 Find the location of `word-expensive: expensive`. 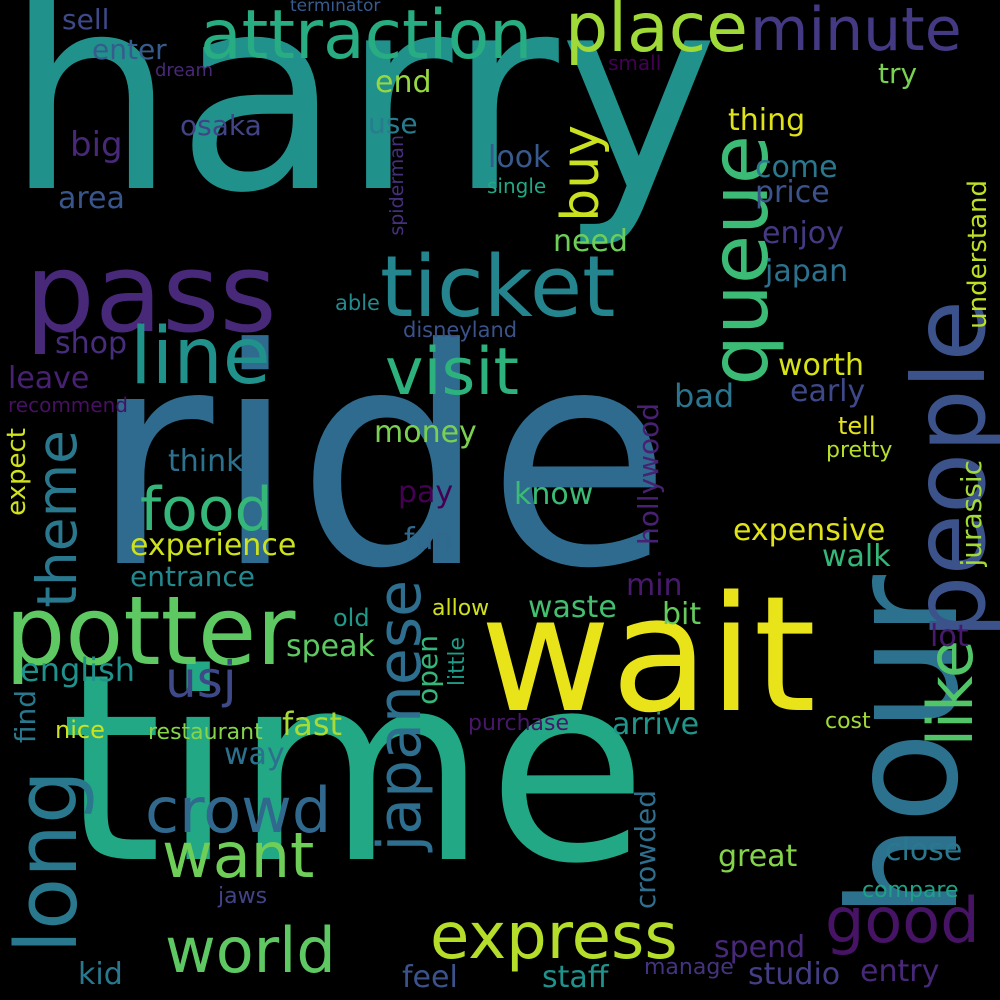

word-expensive: expensive is located at coordinates (809, 530).